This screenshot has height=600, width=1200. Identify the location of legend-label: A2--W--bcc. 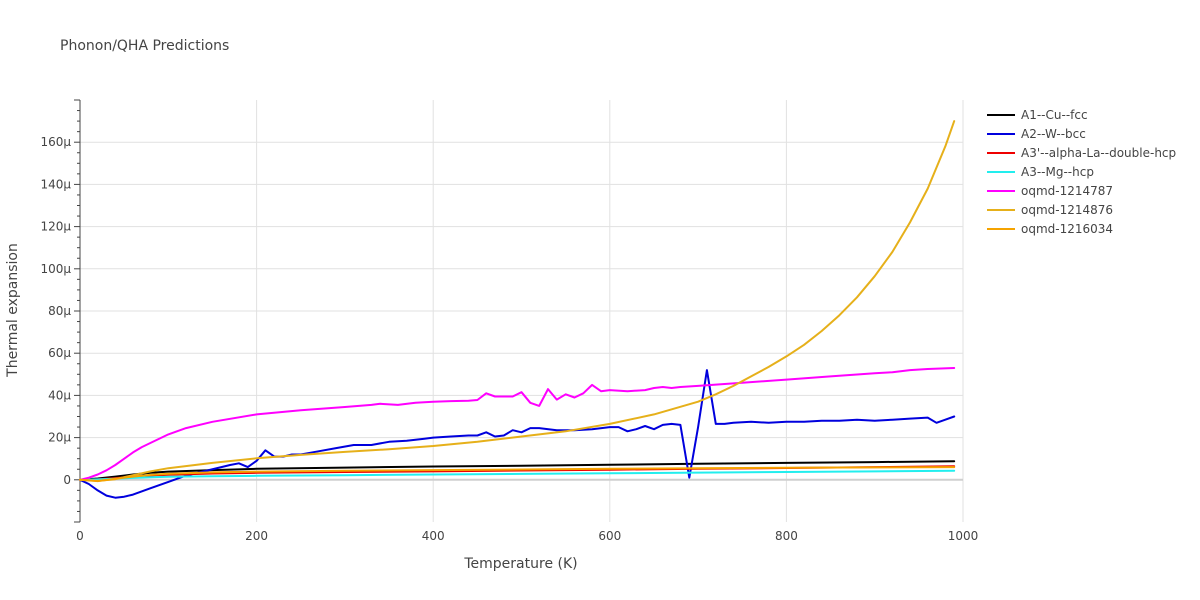
(1053, 134).